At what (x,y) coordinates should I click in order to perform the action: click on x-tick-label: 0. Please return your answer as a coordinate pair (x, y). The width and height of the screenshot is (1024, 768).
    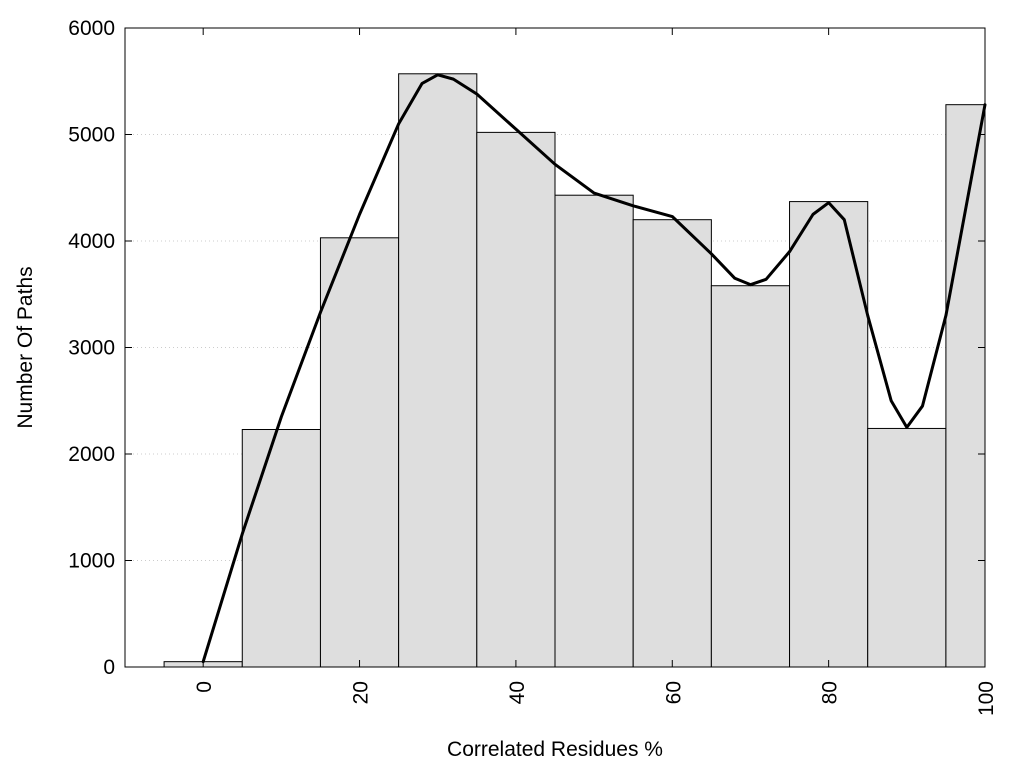
    Looking at the image, I should click on (204, 687).